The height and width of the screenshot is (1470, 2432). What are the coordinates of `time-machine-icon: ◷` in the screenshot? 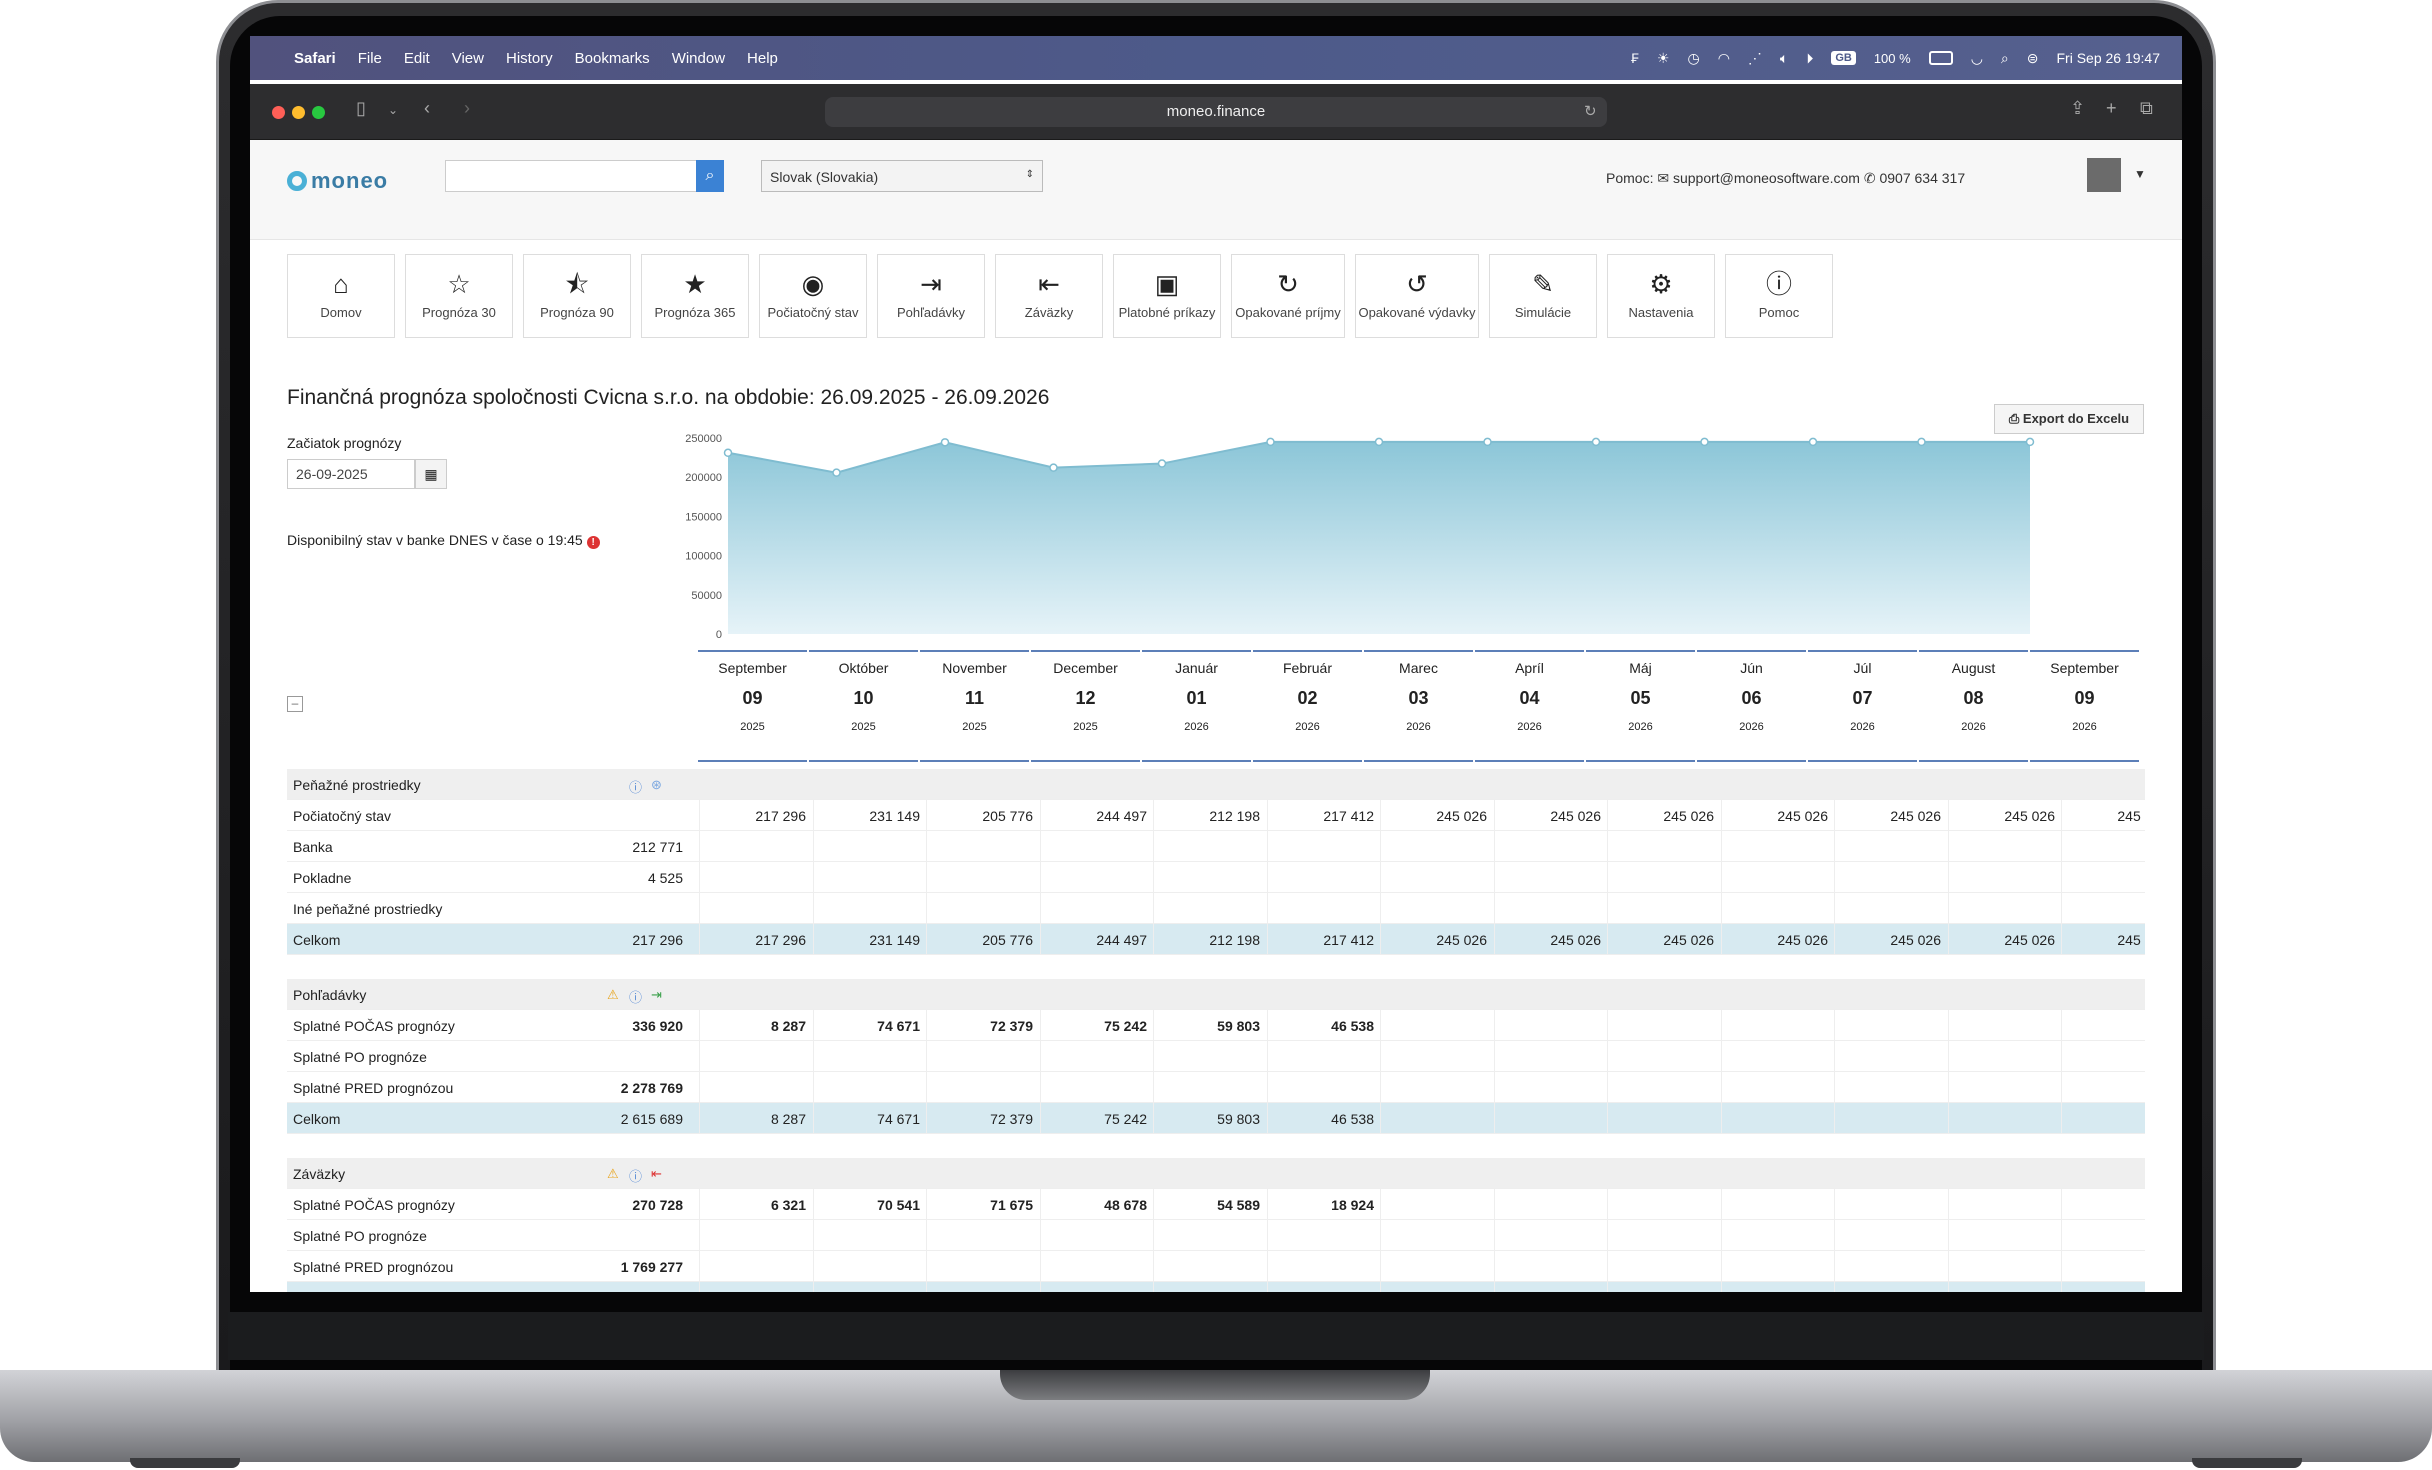 It's located at (1693, 57).